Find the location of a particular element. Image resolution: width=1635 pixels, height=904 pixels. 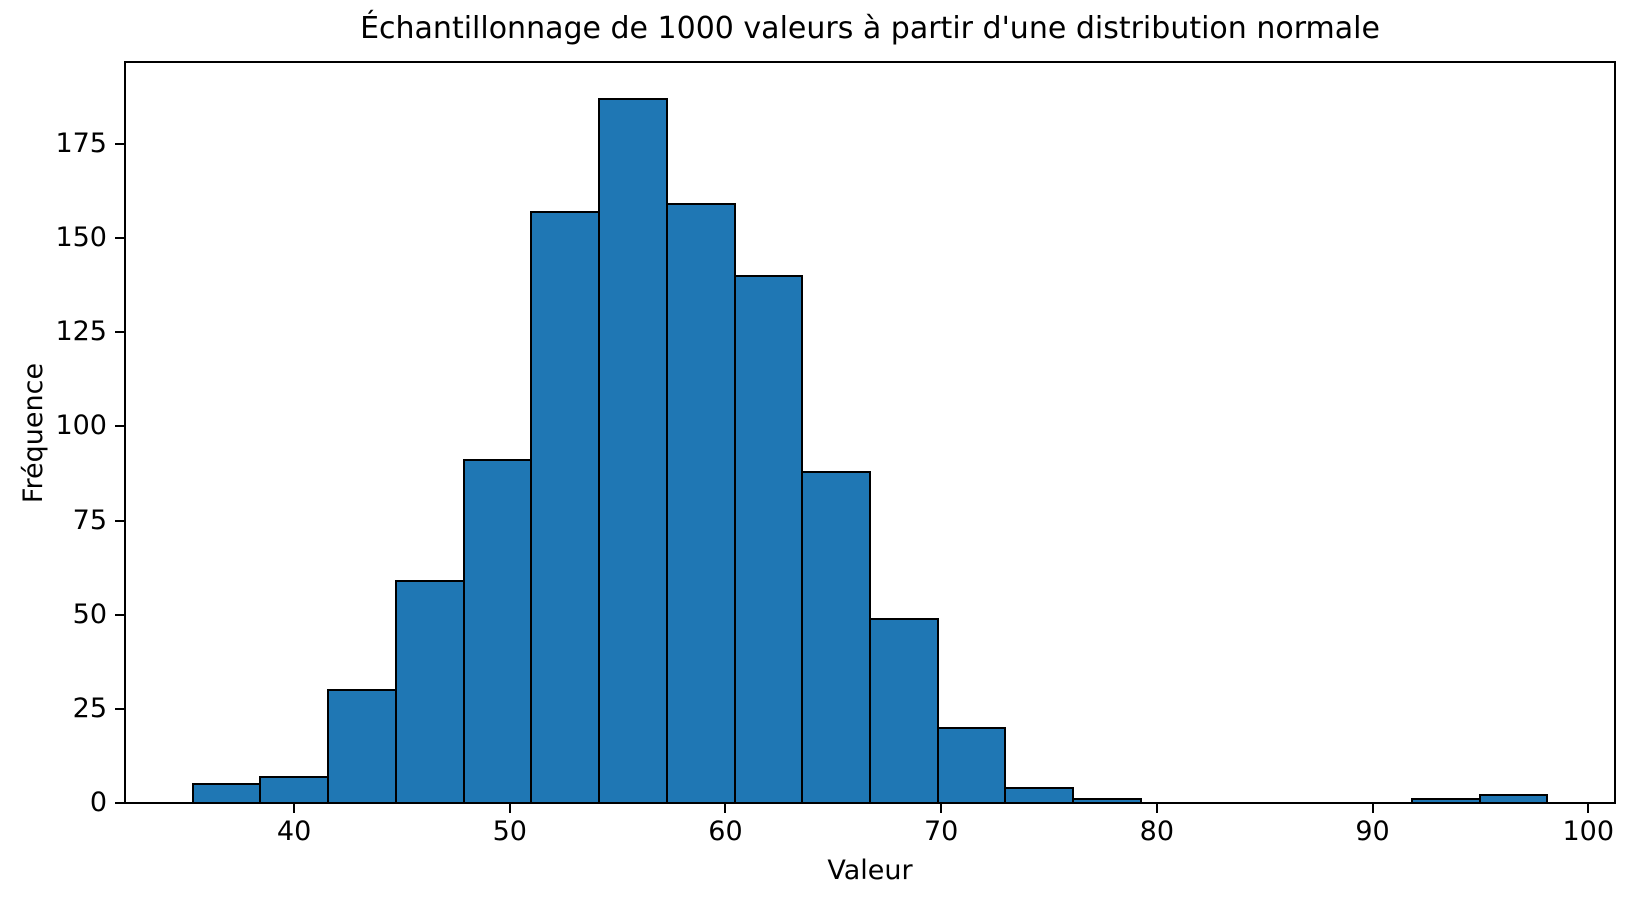

x-tick-label: 100 is located at coordinates (1588, 831).